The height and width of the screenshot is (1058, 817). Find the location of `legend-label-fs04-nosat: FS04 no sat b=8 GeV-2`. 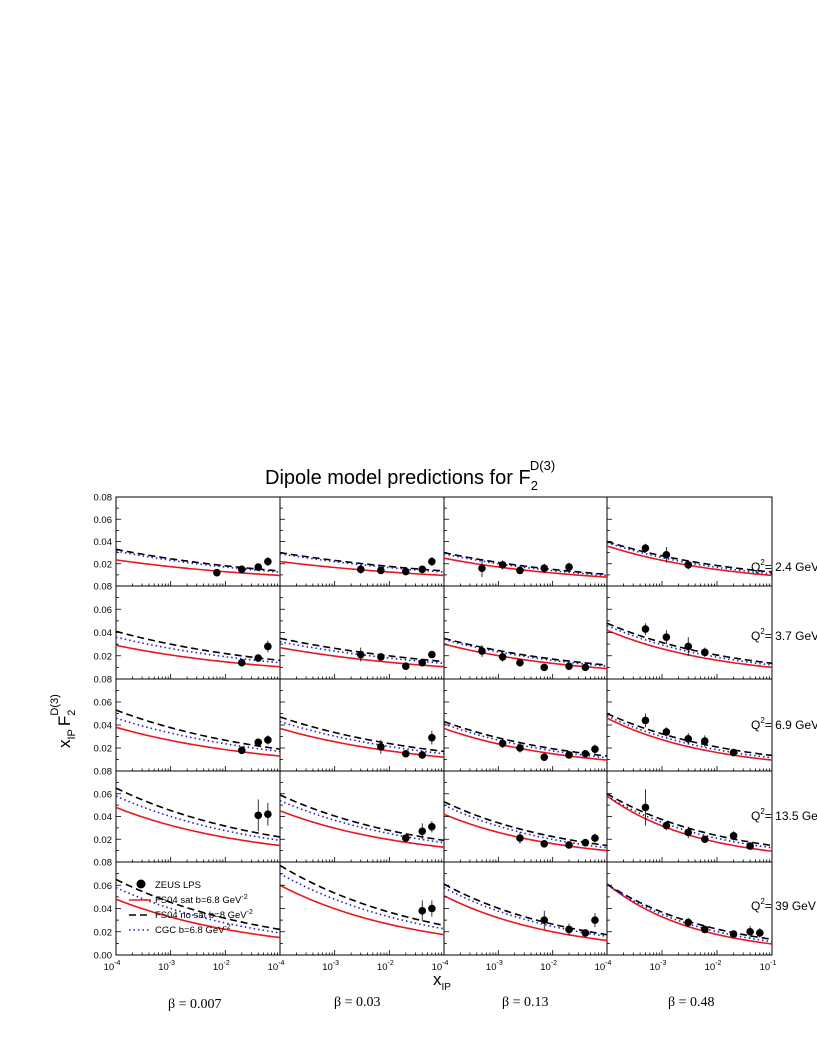

legend-label-fs04-nosat: FS04 no sat b=8 GeV-2 is located at coordinates (204, 915).